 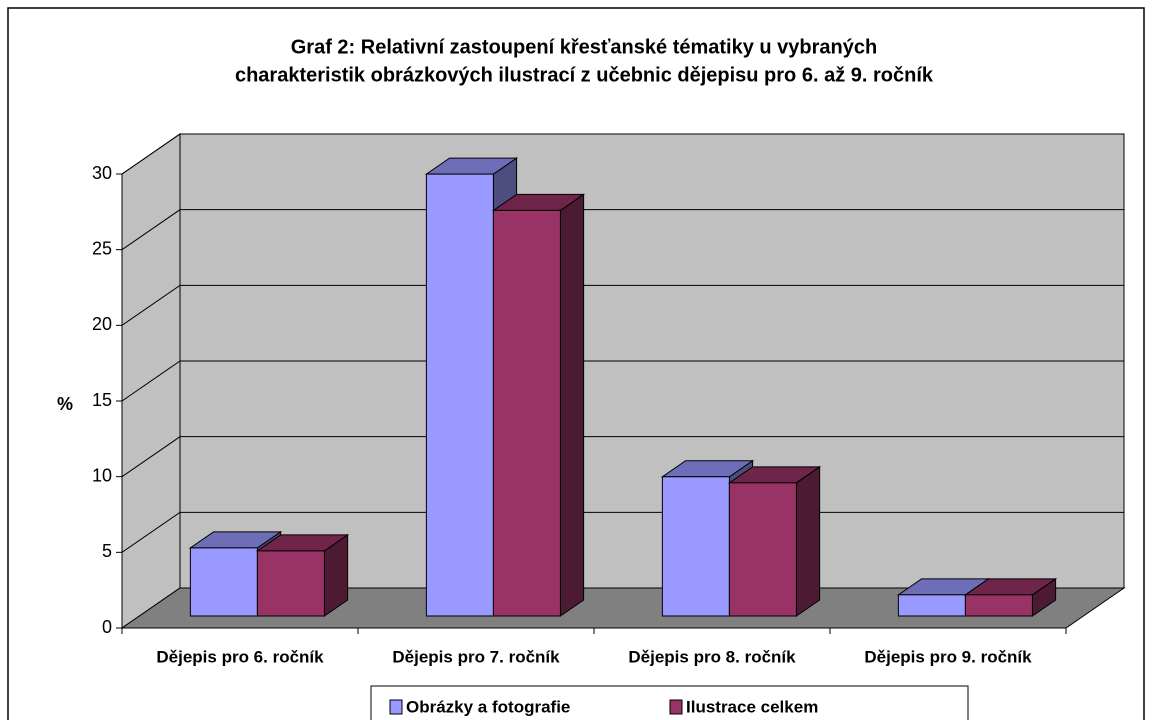 I want to click on y-tick-label: 30, so click(x=102, y=173).